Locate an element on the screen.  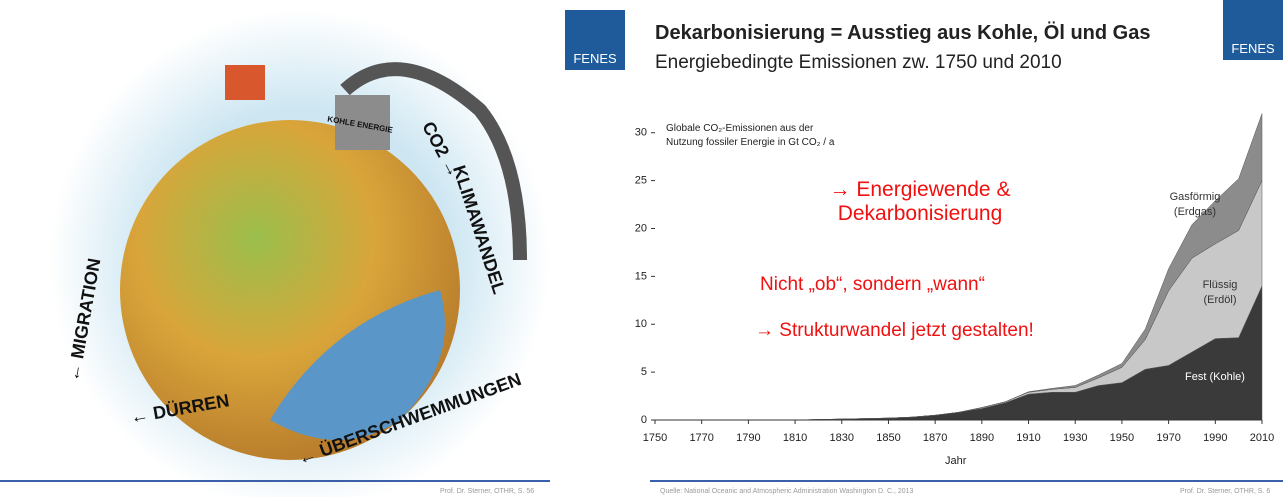
annotation: → Energiewende & Dekarbonisierung is located at coordinates (920, 201).